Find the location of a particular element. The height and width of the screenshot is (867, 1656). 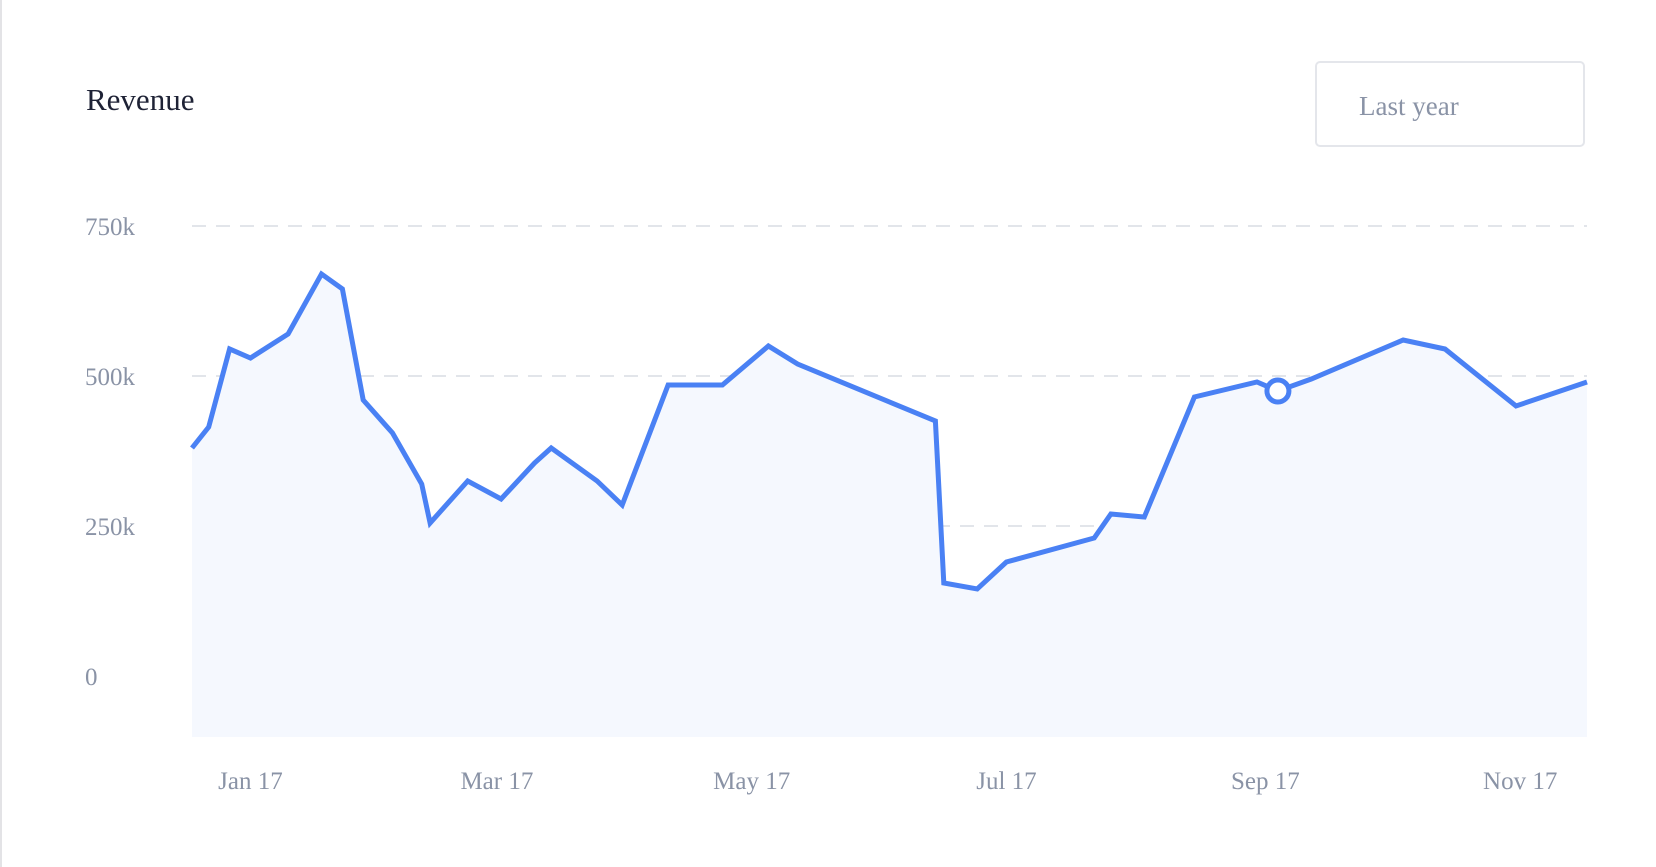

y-tick-label: 500k is located at coordinates (110, 377).